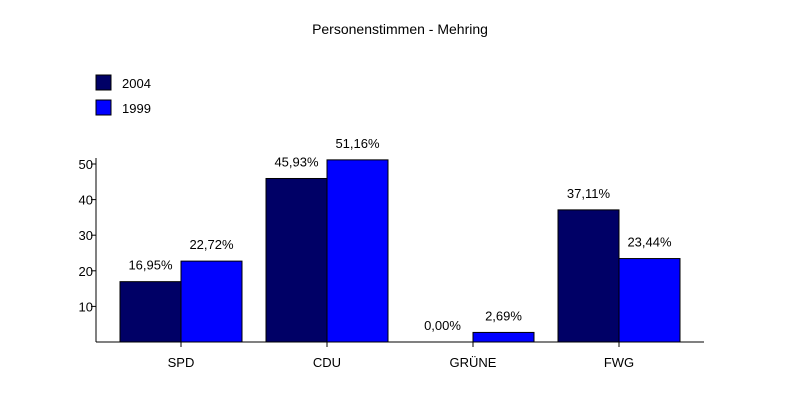 The width and height of the screenshot is (800, 400). What do you see at coordinates (357, 251) in the screenshot?
I see `bar-cdu-1999` at bounding box center [357, 251].